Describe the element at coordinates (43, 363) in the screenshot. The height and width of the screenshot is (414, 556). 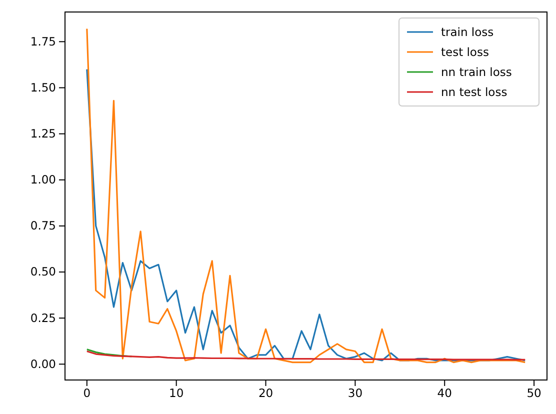
I see `y-tick-label: 0.00` at that location.